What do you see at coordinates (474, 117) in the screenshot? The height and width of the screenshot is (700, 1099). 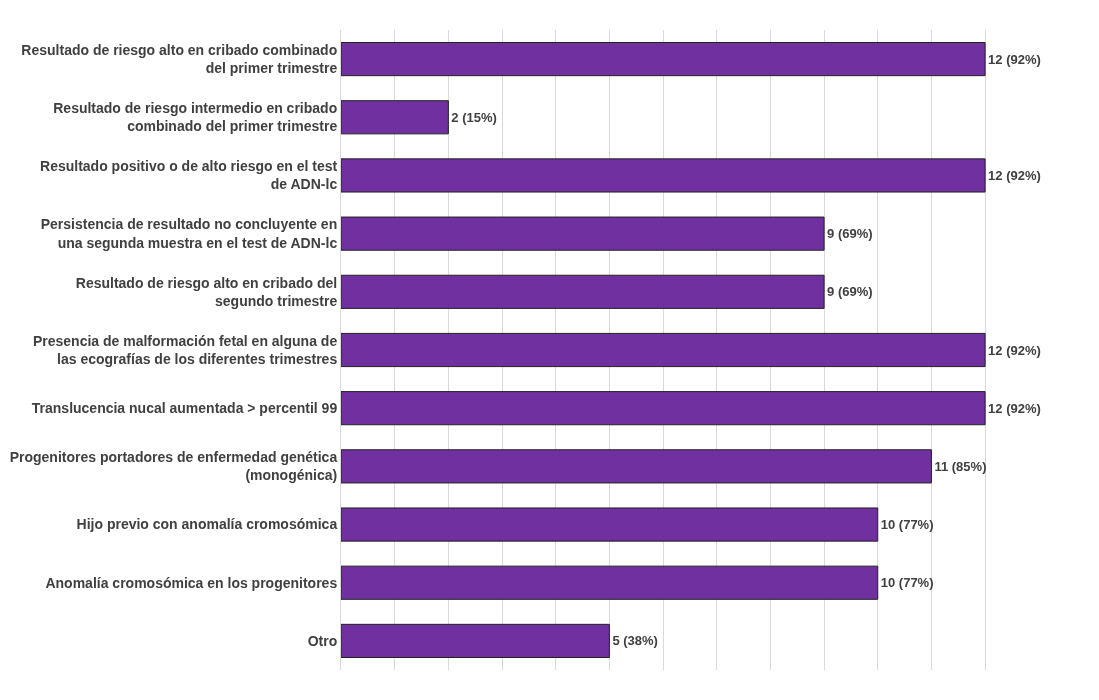 I see `data-label: 2 (15%)` at bounding box center [474, 117].